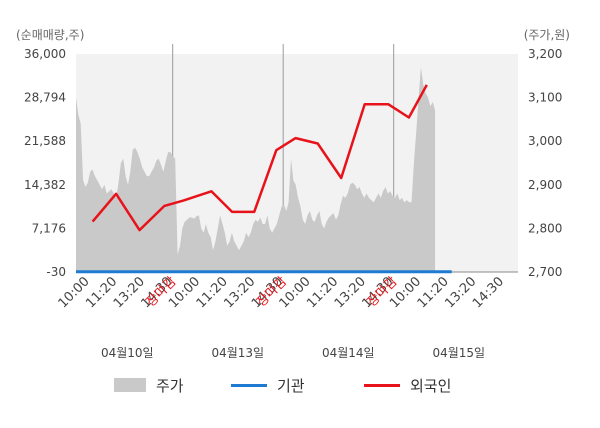 Image resolution: width=600 pixels, height=428 pixels. What do you see at coordinates (130, 385) in the screenshot?
I see `legend-swatch-price` at bounding box center [130, 385].